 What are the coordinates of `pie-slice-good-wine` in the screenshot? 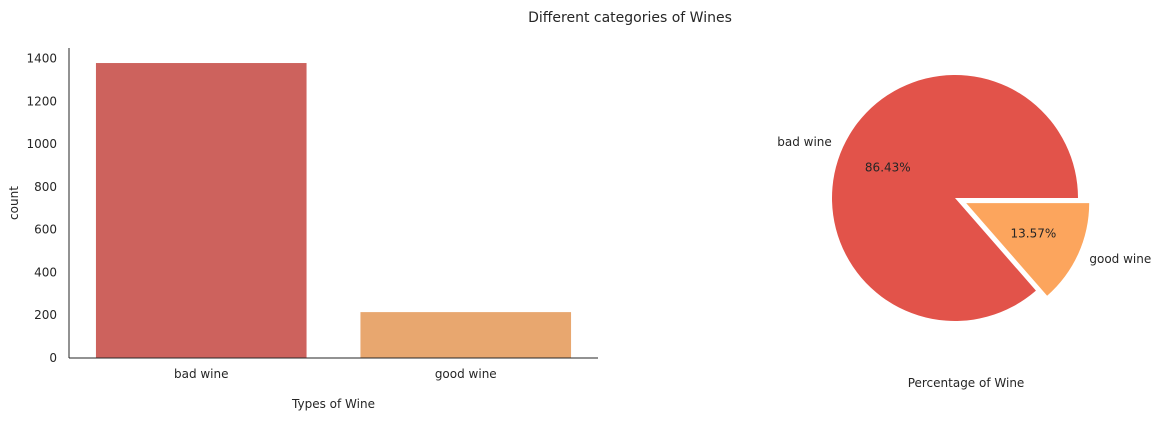 It's located at (1028, 249).